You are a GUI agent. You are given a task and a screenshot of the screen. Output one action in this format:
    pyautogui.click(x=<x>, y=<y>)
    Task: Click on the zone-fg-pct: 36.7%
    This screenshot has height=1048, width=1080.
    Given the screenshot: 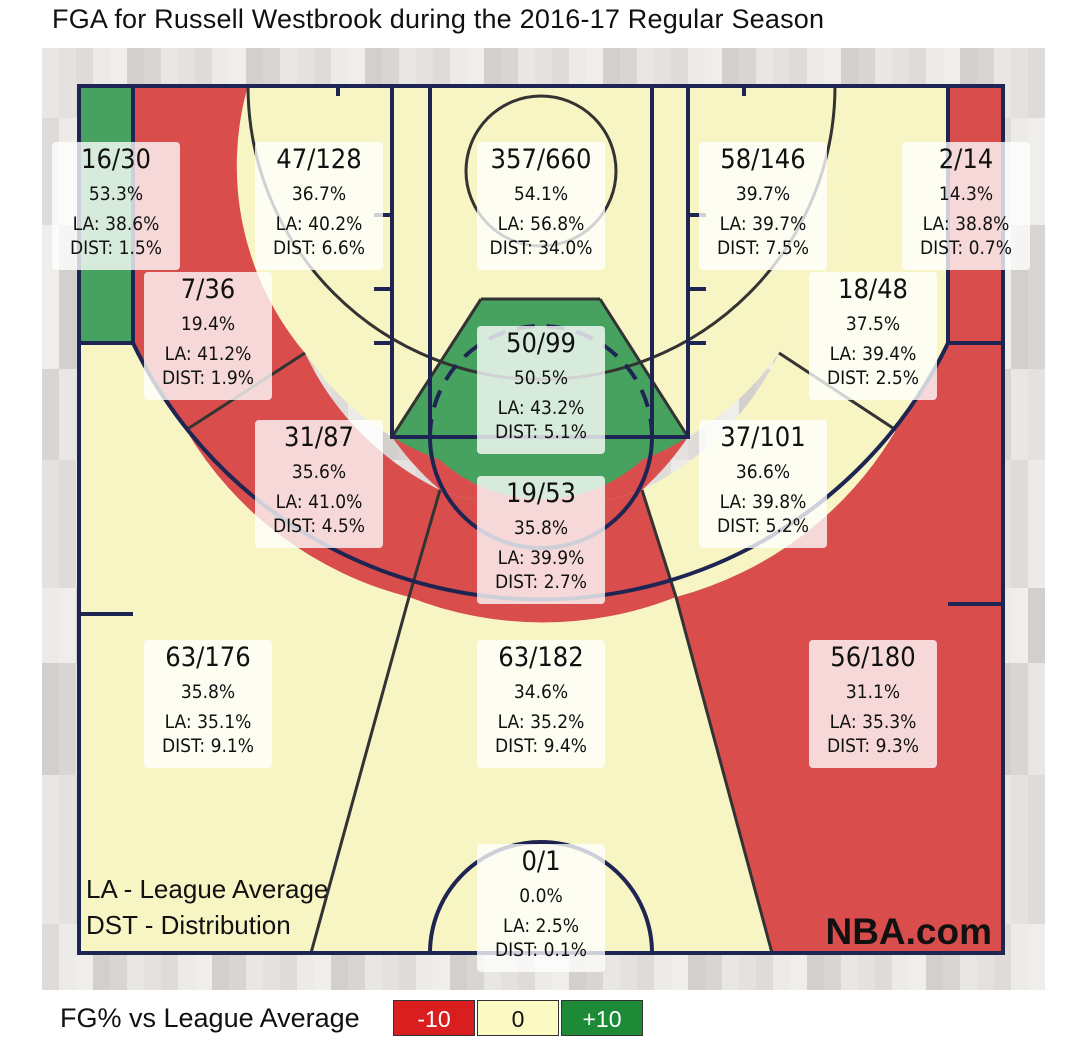 What is the action you would take?
    pyautogui.click(x=319, y=194)
    